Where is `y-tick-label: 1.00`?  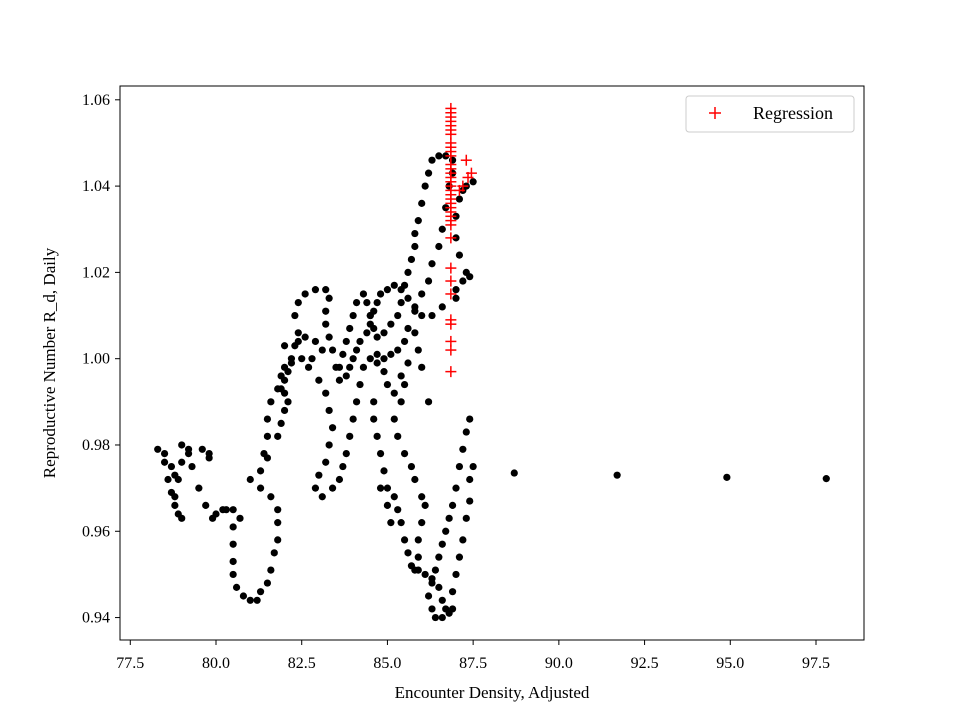 y-tick-label: 1.00 is located at coordinates (96, 359).